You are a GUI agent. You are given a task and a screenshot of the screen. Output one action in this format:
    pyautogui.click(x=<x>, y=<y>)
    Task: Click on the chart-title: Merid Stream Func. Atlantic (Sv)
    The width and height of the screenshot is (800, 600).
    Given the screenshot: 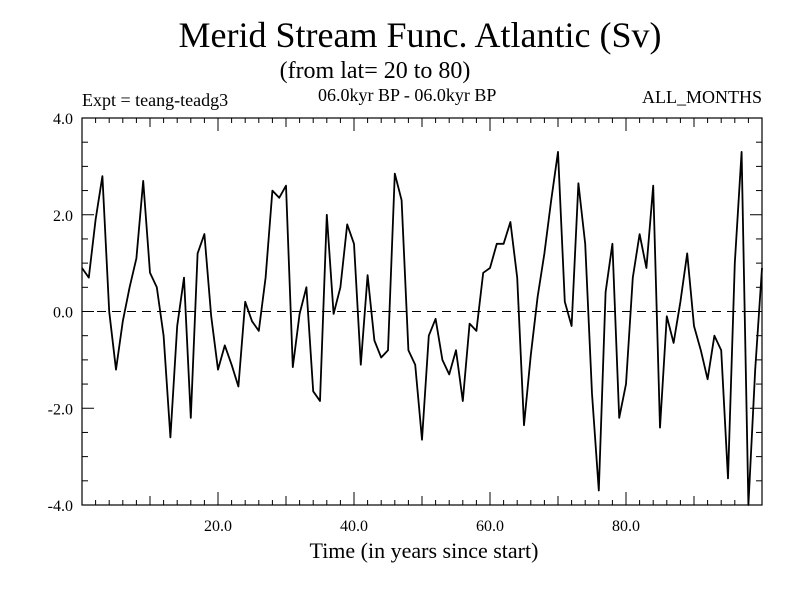 What is the action you would take?
    pyautogui.click(x=420, y=35)
    